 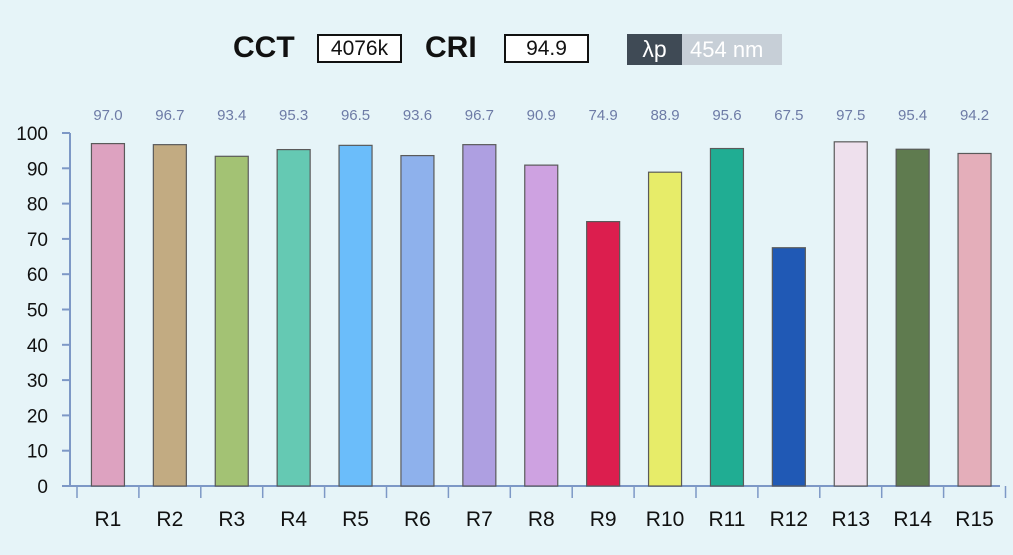 What do you see at coordinates (169, 315) in the screenshot?
I see `bar-r2` at bounding box center [169, 315].